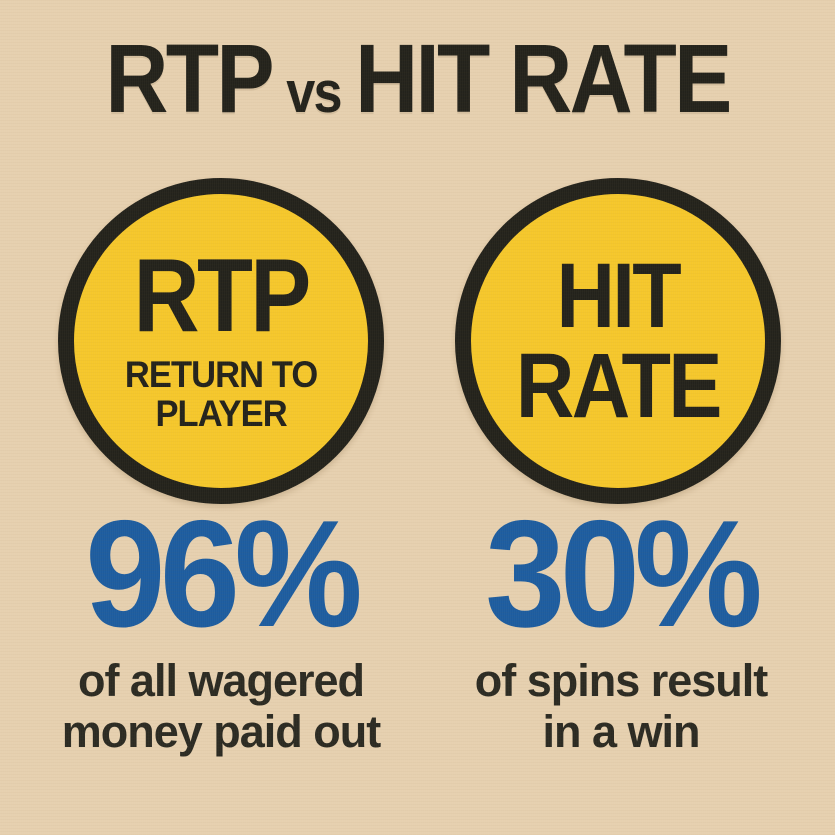  I want to click on hit-rate-caption: of spins result in a win, so click(621, 706).